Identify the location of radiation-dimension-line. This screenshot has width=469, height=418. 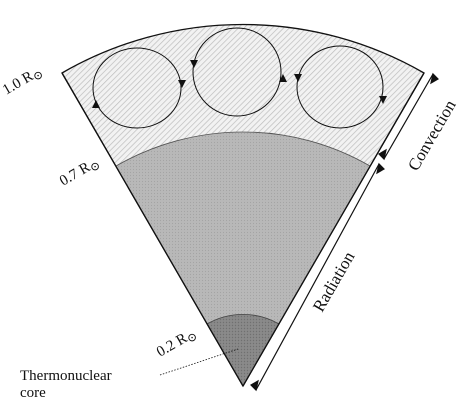
(317, 277).